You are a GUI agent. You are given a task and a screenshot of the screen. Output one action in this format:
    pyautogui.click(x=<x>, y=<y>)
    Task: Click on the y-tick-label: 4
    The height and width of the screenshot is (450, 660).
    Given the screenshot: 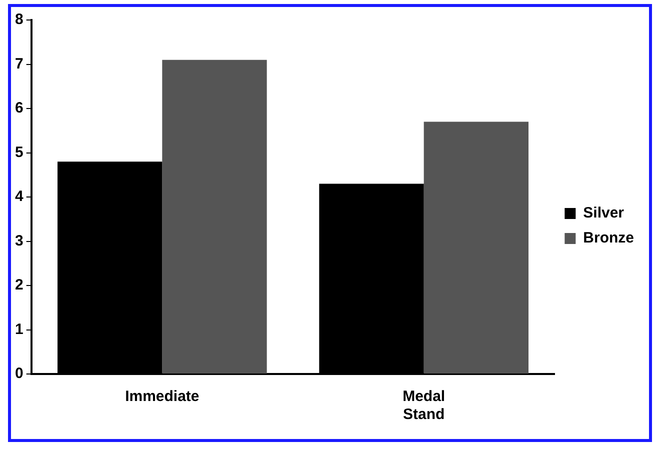 What is the action you would take?
    pyautogui.click(x=19, y=197)
    